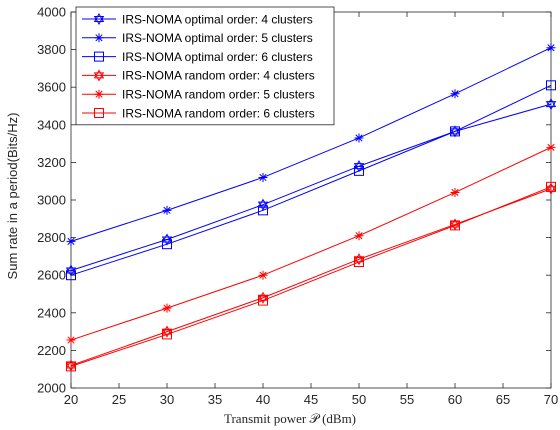 Image resolution: width=560 pixels, height=430 pixels. What do you see at coordinates (311, 399) in the screenshot?
I see `x-tick-label: 45` at bounding box center [311, 399].